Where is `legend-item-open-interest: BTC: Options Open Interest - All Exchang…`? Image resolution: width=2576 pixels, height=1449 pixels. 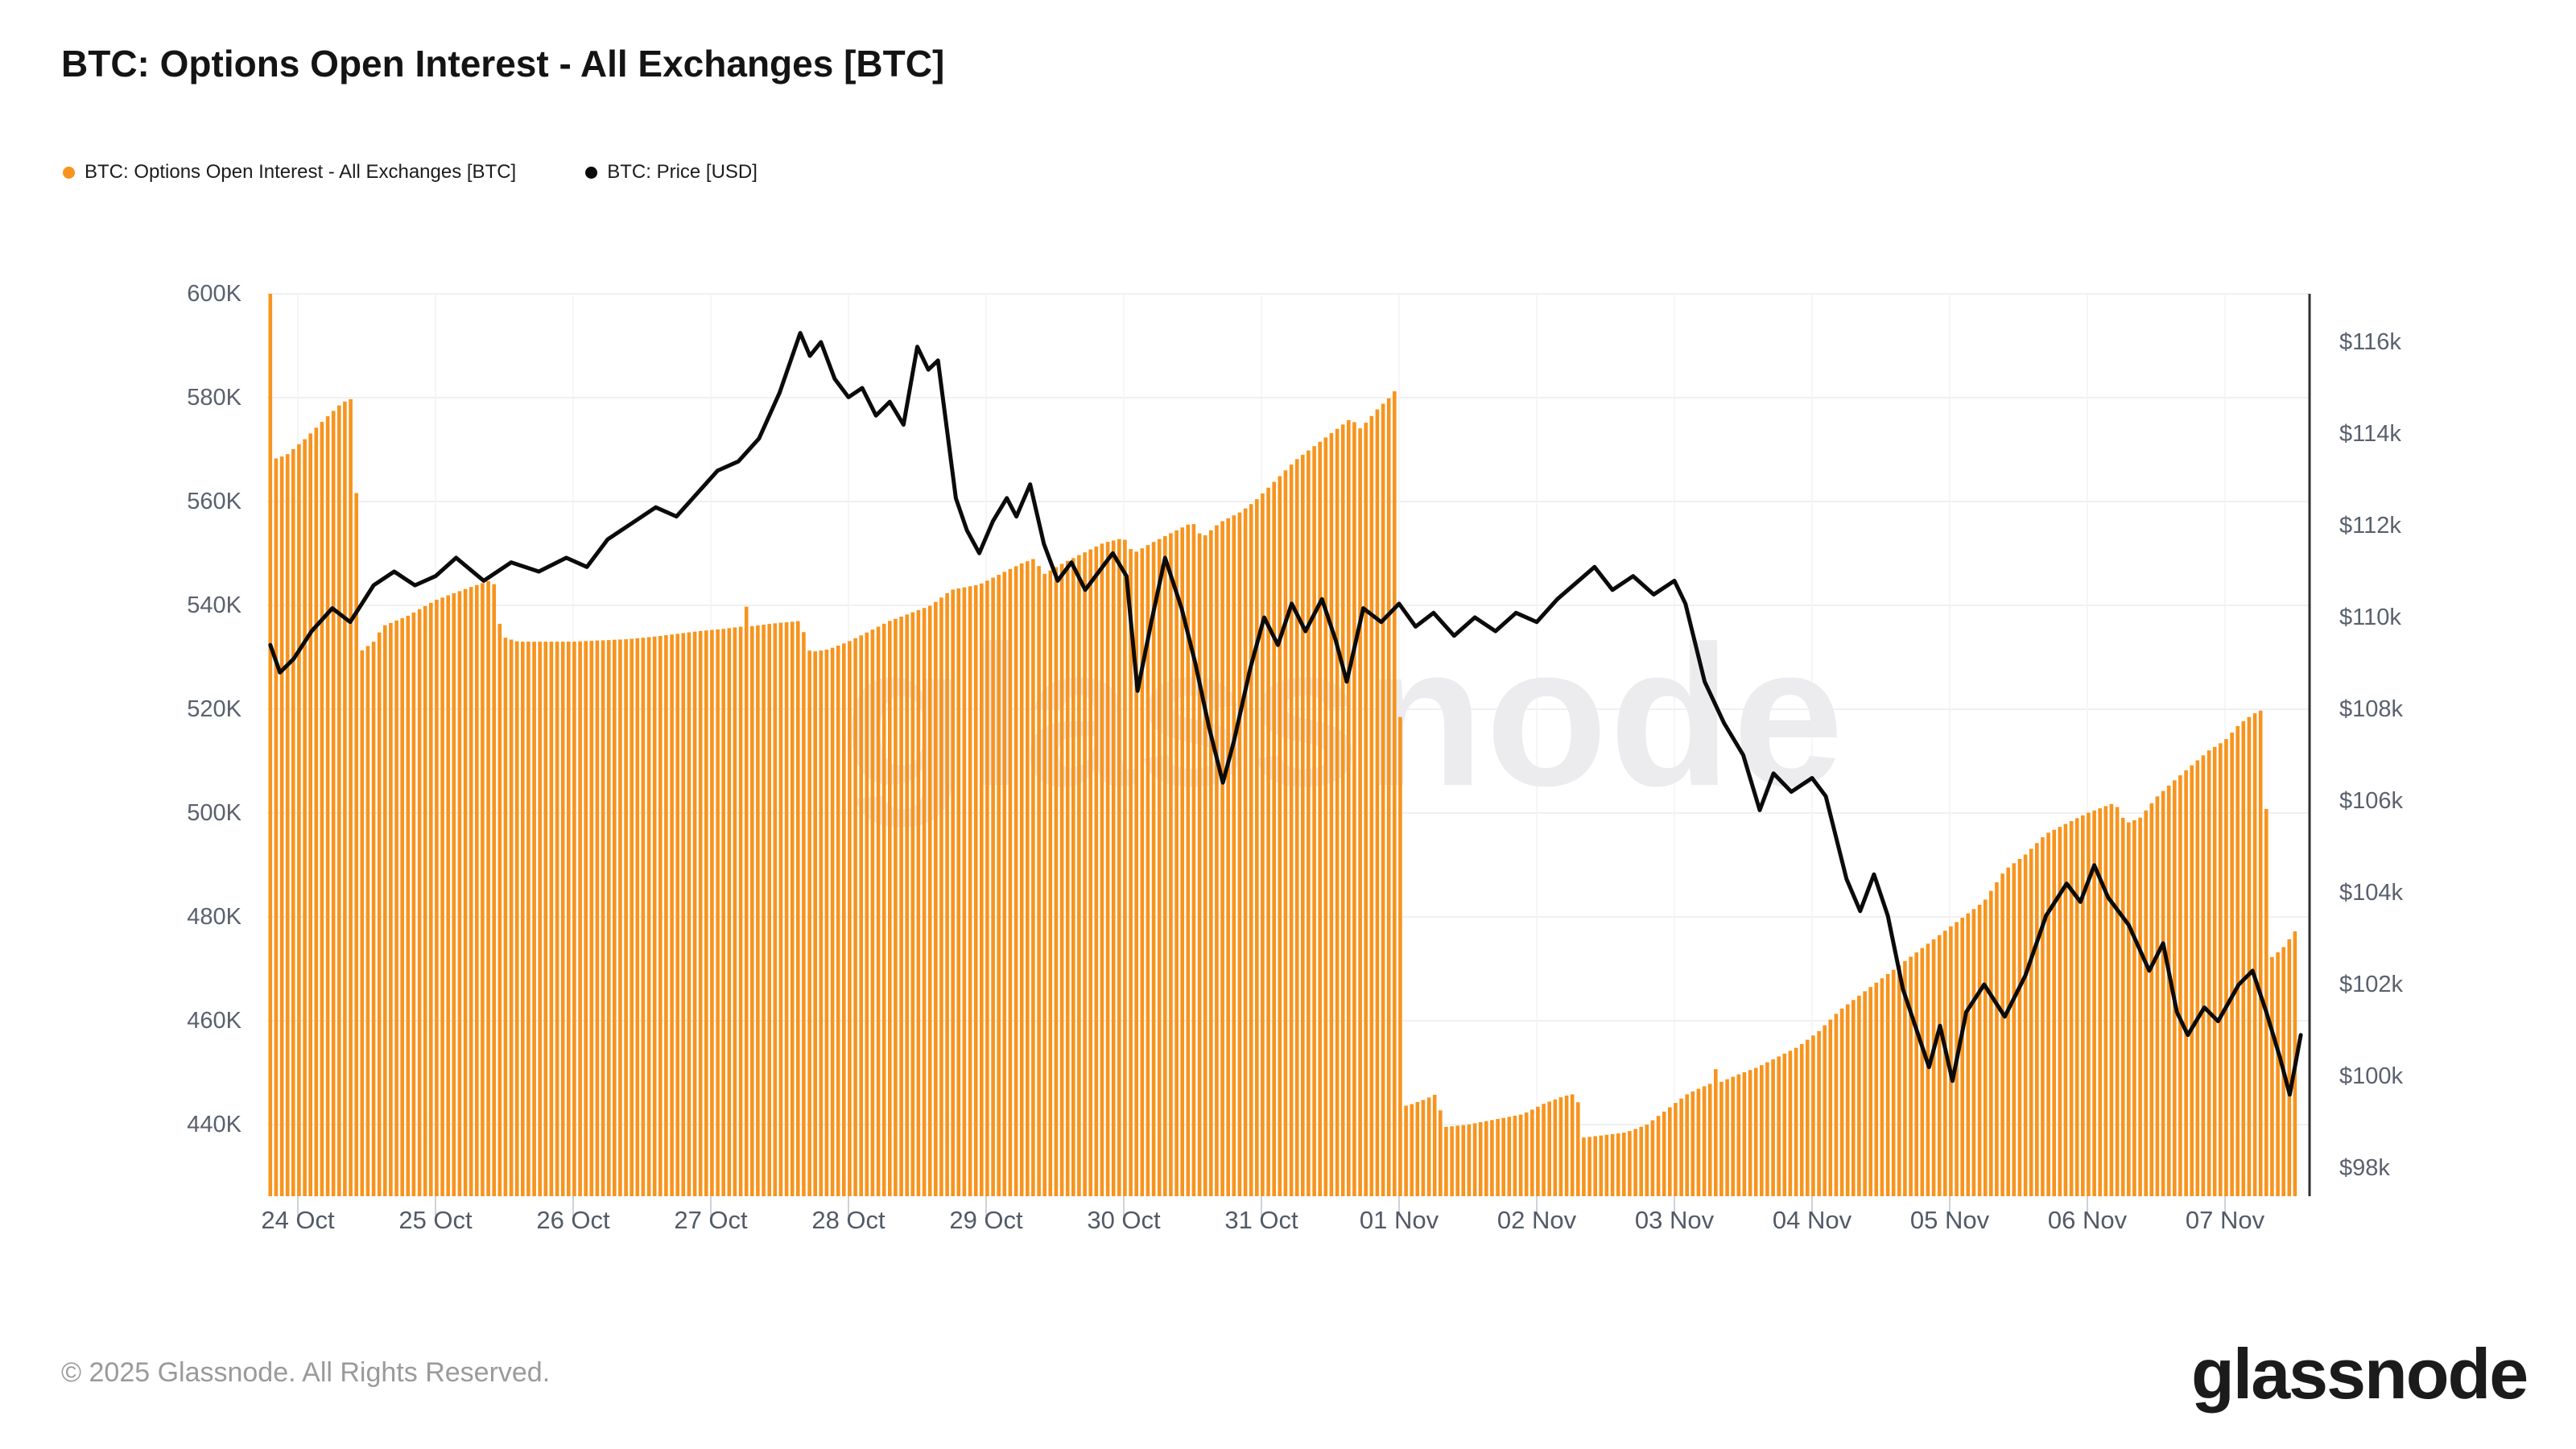
legend-item-open-interest: BTC: Options Open Interest - All Exchang… is located at coordinates (289, 172).